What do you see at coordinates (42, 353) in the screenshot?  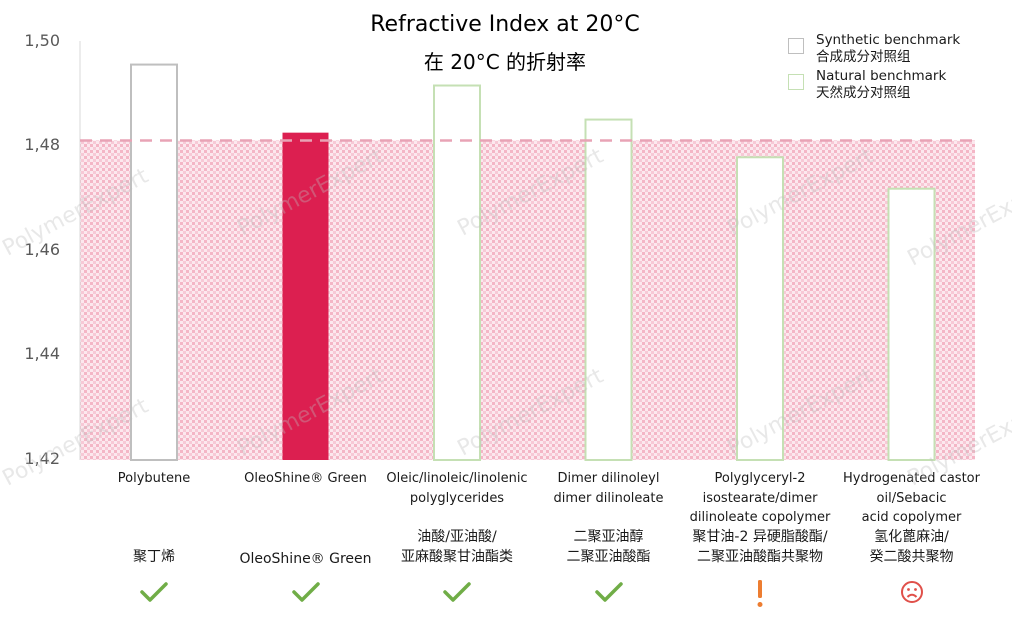 I see `y-tick-label: 1,44` at bounding box center [42, 353].